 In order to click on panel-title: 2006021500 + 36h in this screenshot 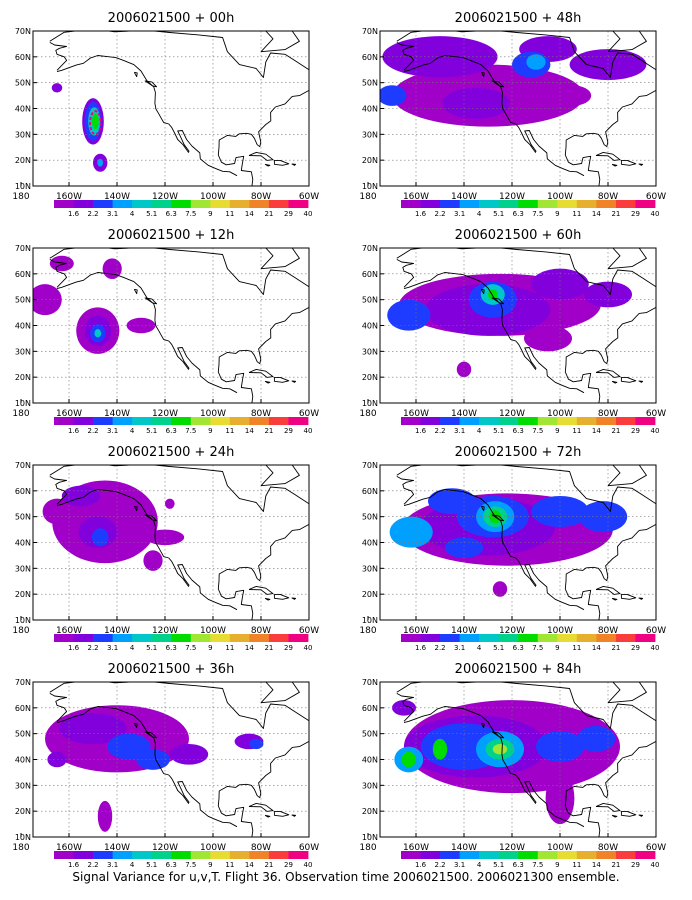, I will do `click(171, 669)`.